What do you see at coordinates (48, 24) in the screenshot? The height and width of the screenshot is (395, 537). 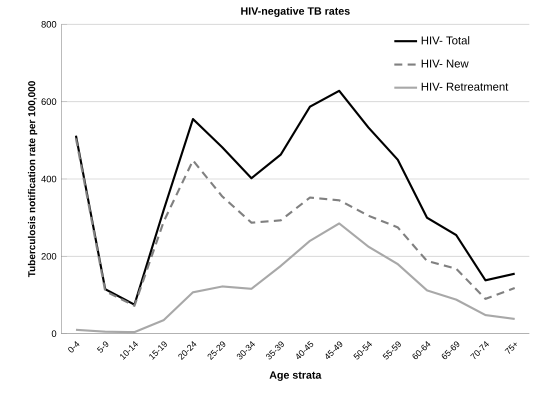 I see `y-tick-label: 800` at bounding box center [48, 24].